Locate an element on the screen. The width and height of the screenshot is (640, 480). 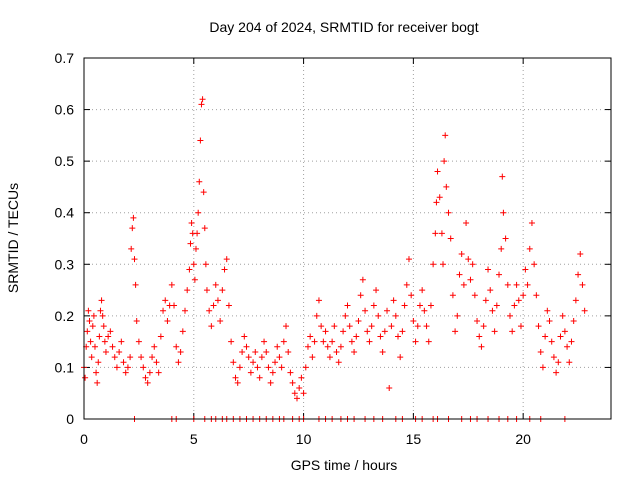
x-tick-label: 20 is located at coordinates (523, 439).